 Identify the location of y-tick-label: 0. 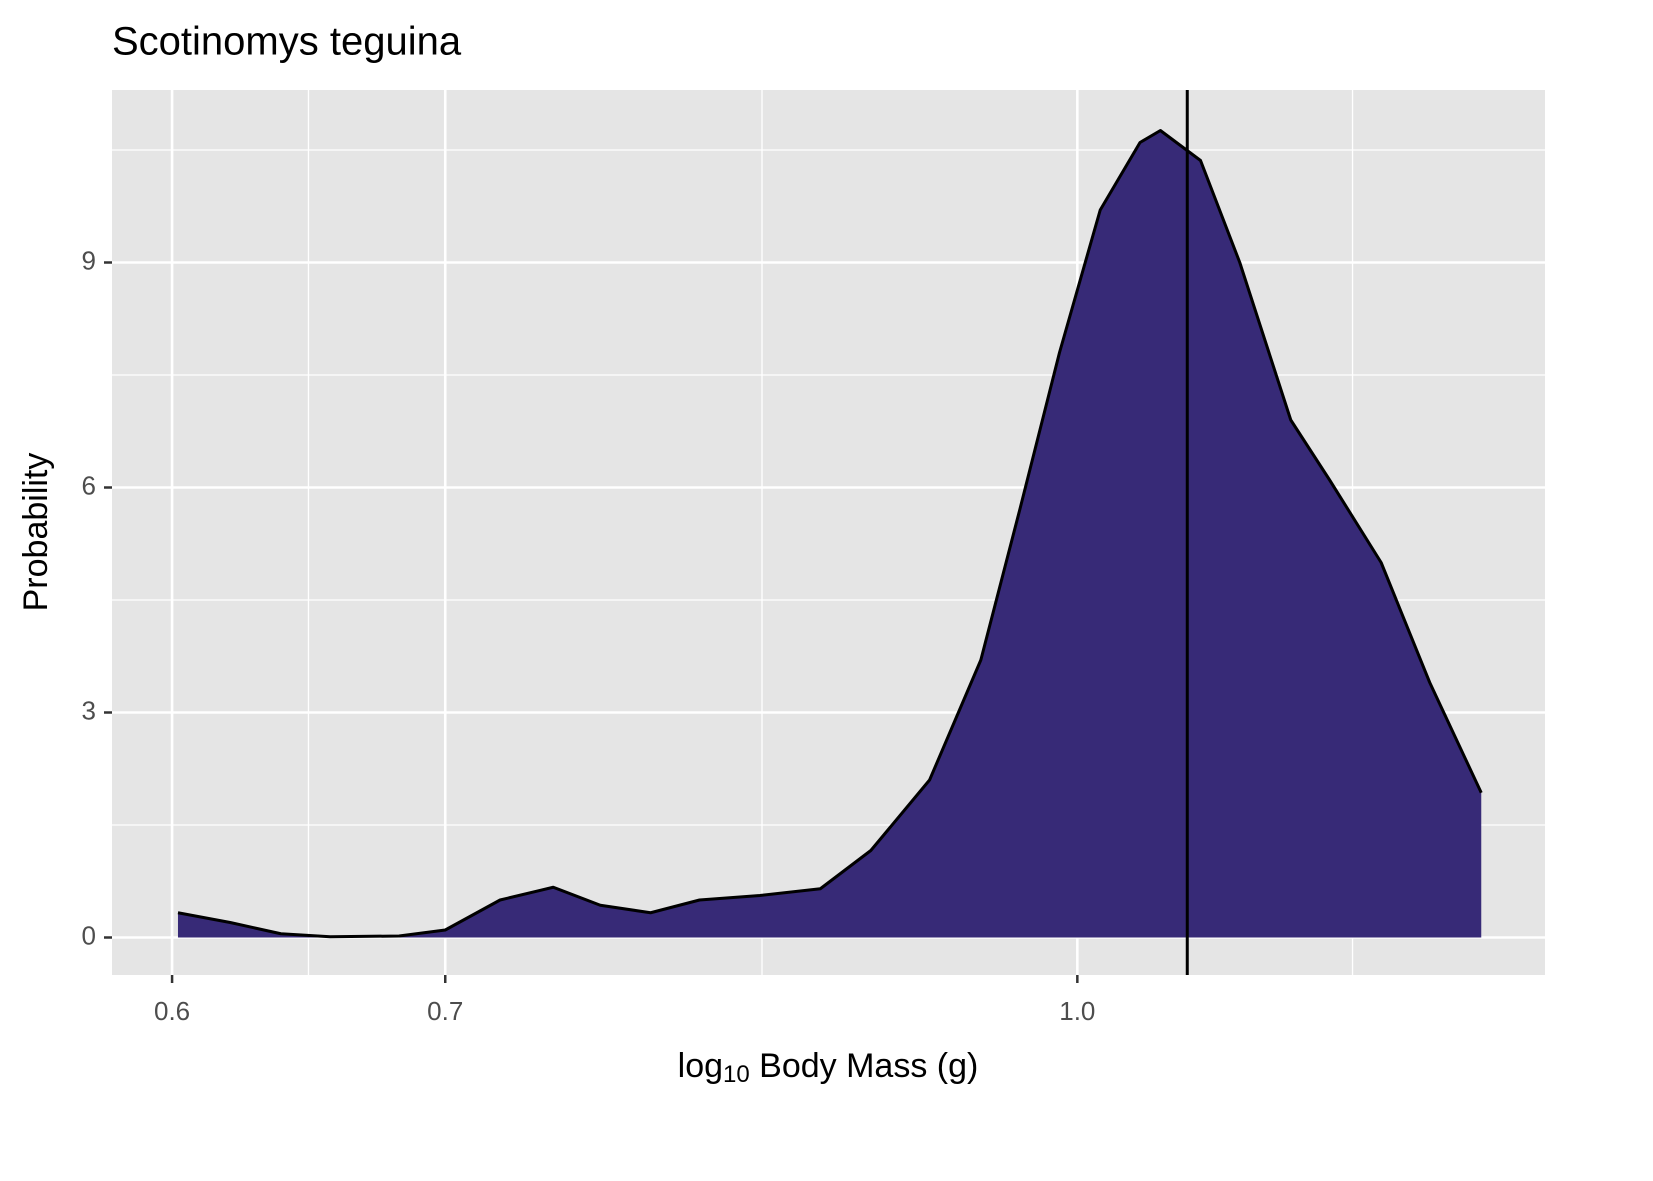
(89, 935).